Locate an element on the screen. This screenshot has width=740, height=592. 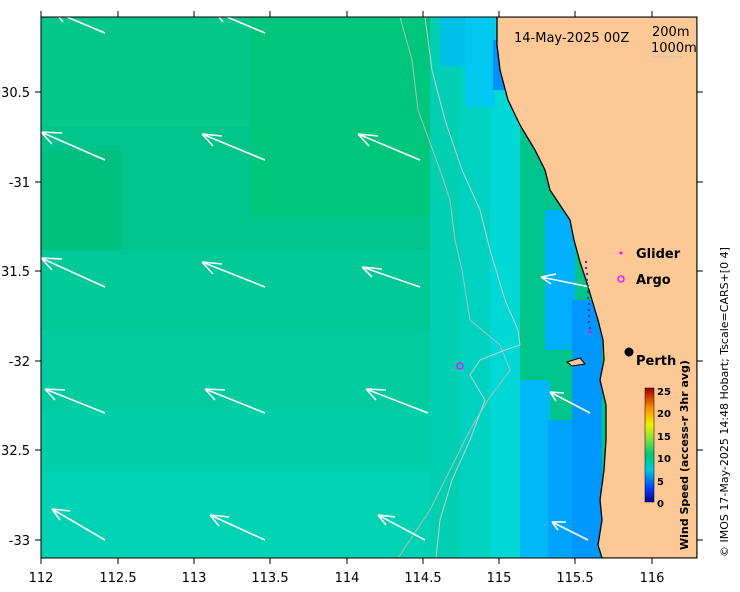
glider-legend-label: Glider is located at coordinates (658, 254).